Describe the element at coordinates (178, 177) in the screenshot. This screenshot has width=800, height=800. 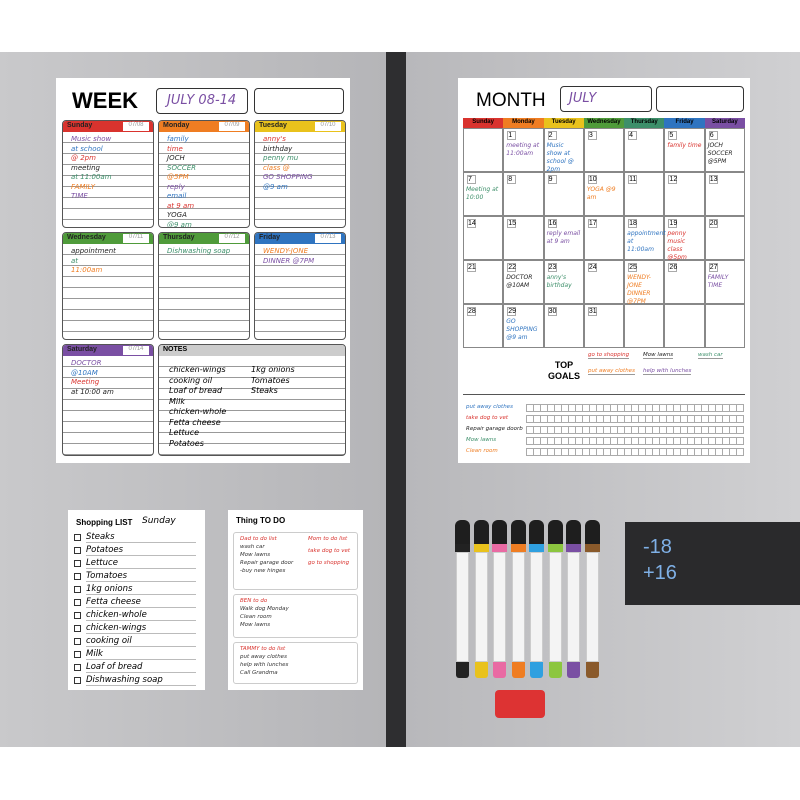
I see `day-note: @5PM` at that location.